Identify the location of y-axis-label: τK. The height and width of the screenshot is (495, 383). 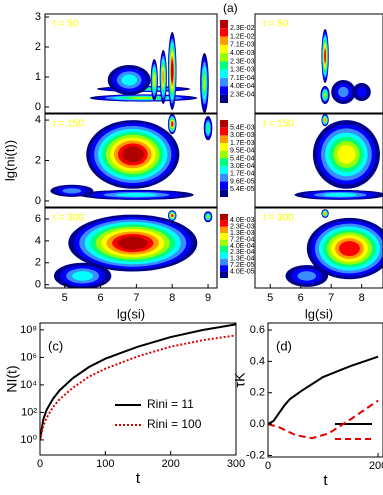
(240, 380).